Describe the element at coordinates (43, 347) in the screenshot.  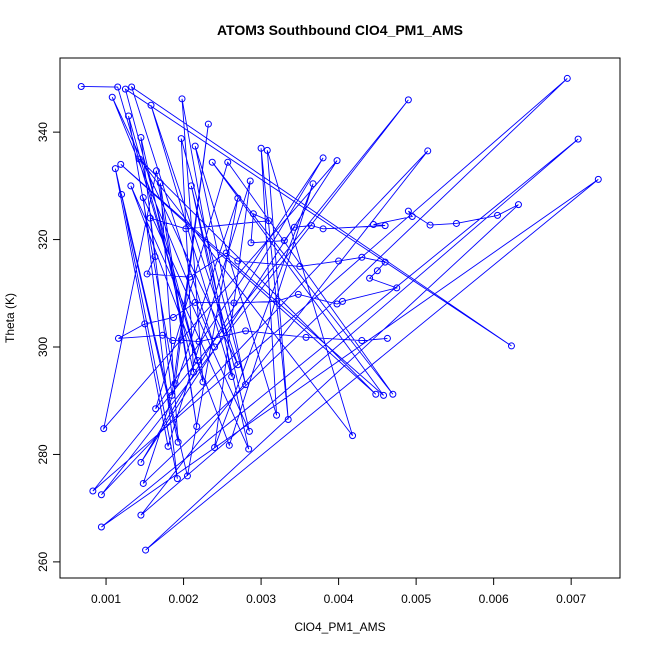
I see `y-tick-label: 300` at that location.